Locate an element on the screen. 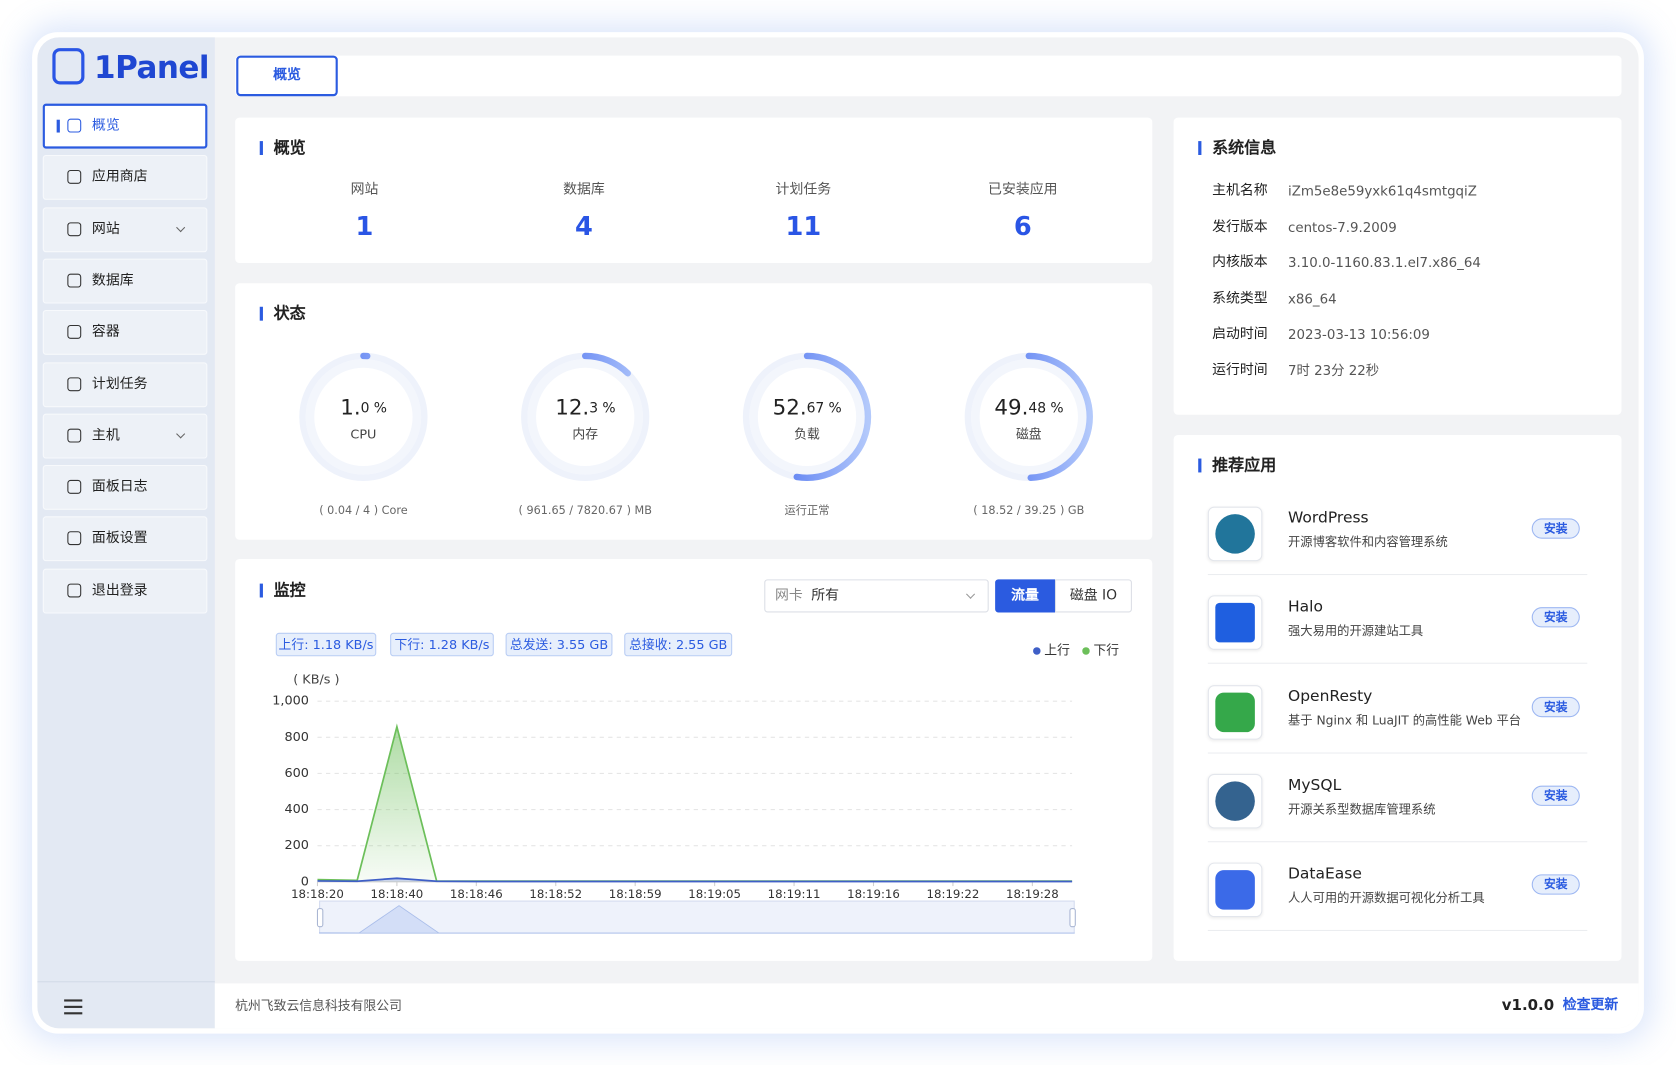  footer is located at coordinates (926, 1006).